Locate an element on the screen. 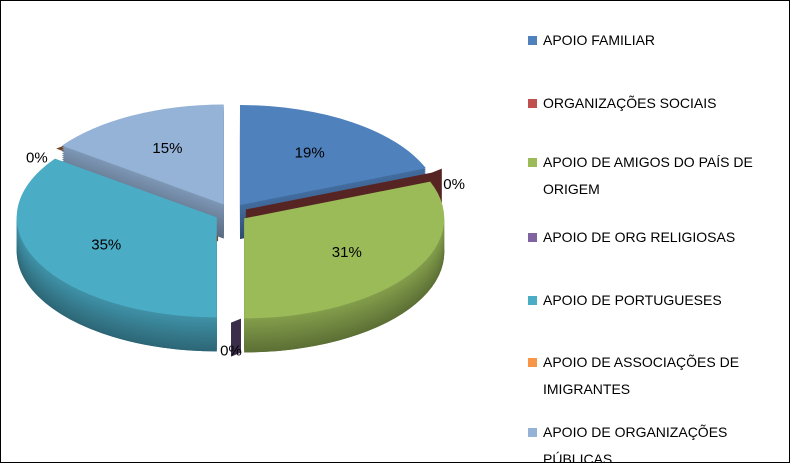 The width and height of the screenshot is (790, 463). data-label: 15% is located at coordinates (167, 148).